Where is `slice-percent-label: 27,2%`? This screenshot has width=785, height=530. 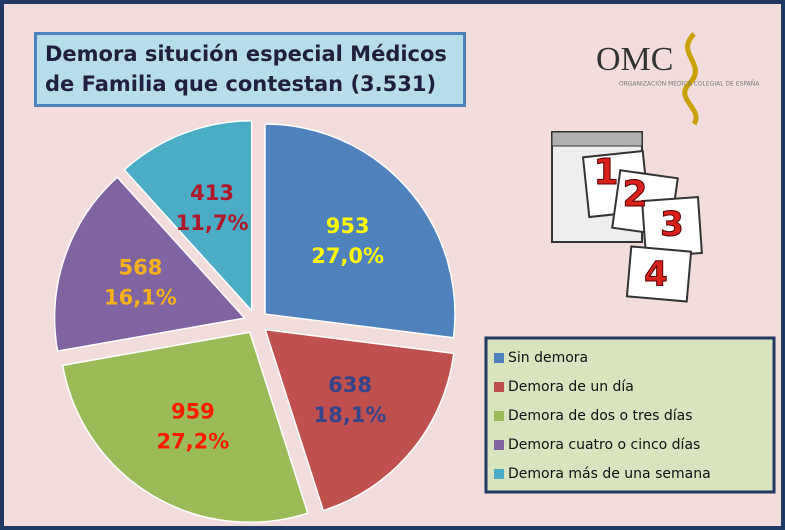
slice-percent-label: 27,2% is located at coordinates (192, 442).